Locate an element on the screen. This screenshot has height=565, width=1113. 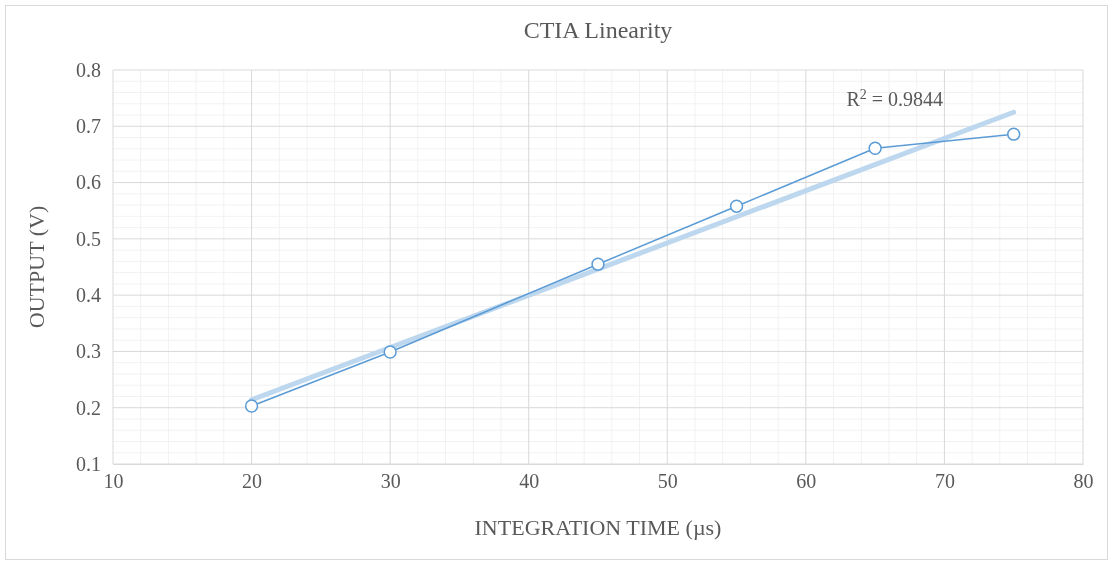
x-axis-title: INTEGRATION TIME (µs) is located at coordinates (598, 527).